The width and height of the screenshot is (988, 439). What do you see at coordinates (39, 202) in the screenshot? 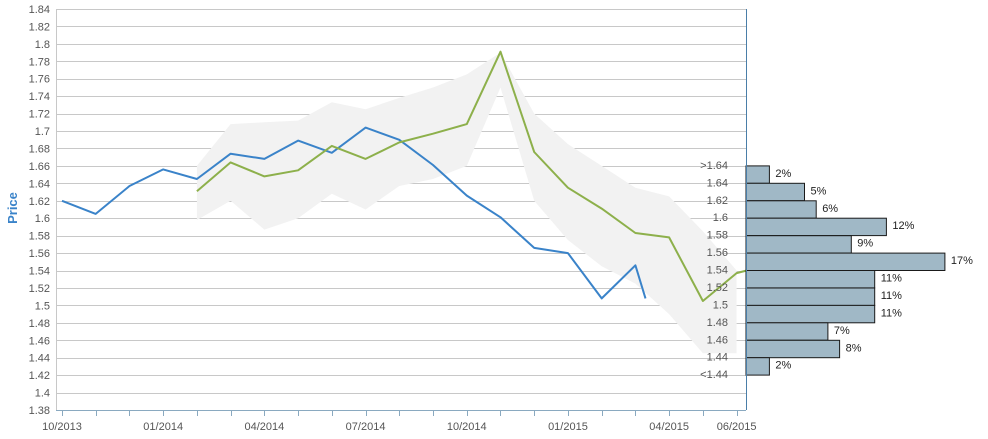
I see `y-tick-label: 1.62` at bounding box center [39, 202].